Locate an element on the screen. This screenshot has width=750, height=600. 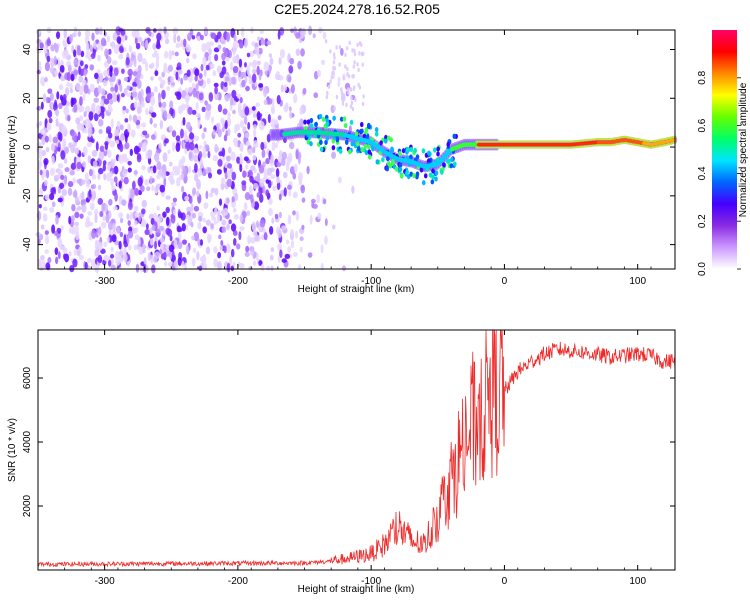
colorbar-tick-label: 0.0 is located at coordinates (702, 269).